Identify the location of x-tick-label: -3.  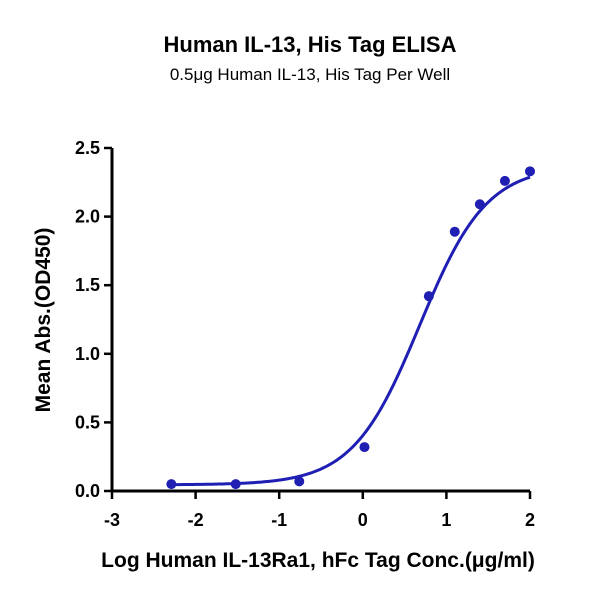
(112, 520).